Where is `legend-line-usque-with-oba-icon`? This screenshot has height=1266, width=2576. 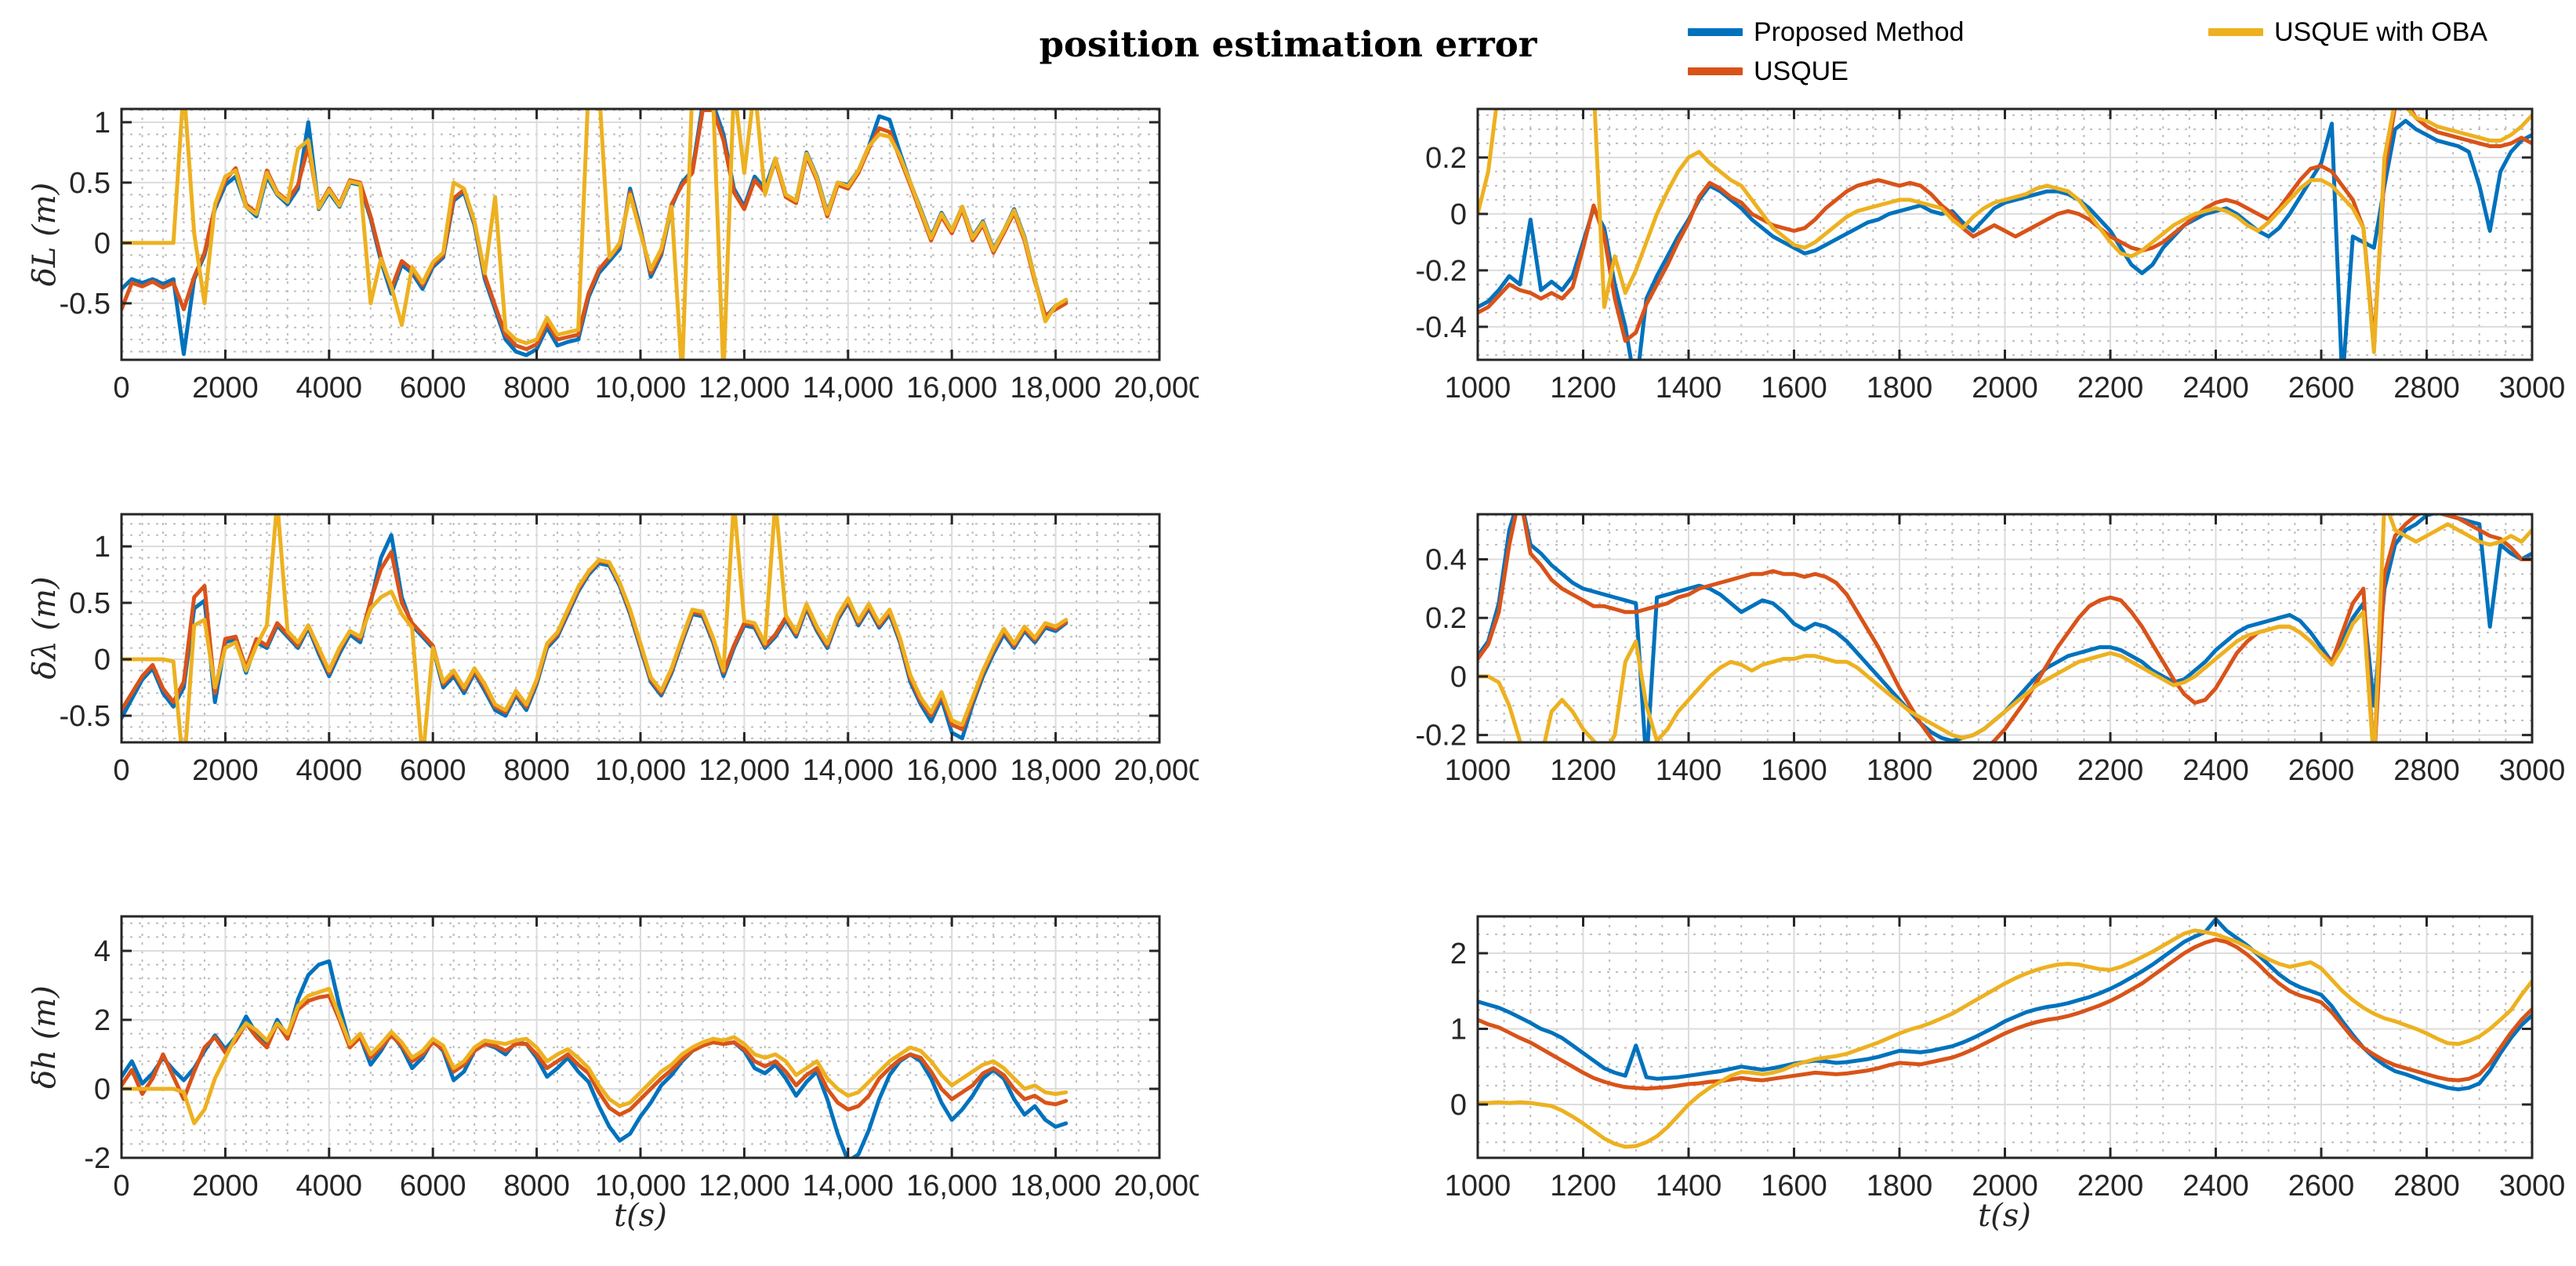
legend-line-usque-with-oba-icon is located at coordinates (2236, 32).